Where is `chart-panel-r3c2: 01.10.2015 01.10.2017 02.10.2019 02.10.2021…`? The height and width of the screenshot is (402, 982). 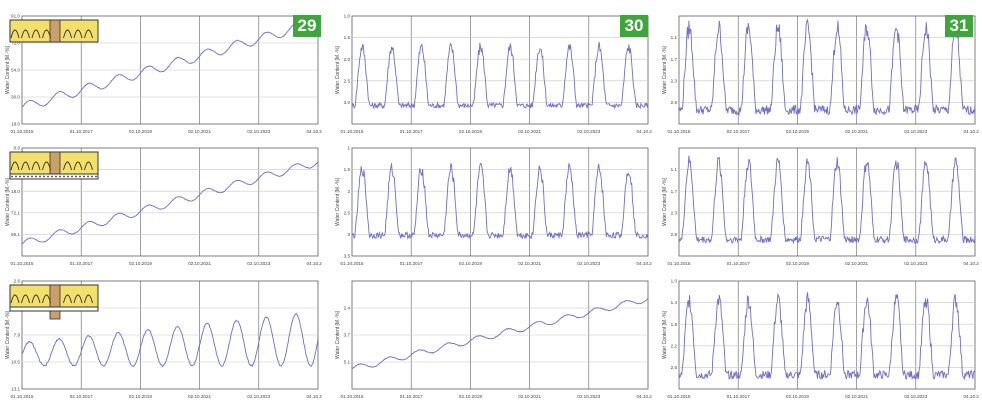 chart-panel-r3c2: 01.10.2015 01.10.2017 02.10.2019 02.10.2021… is located at coordinates (491, 338).